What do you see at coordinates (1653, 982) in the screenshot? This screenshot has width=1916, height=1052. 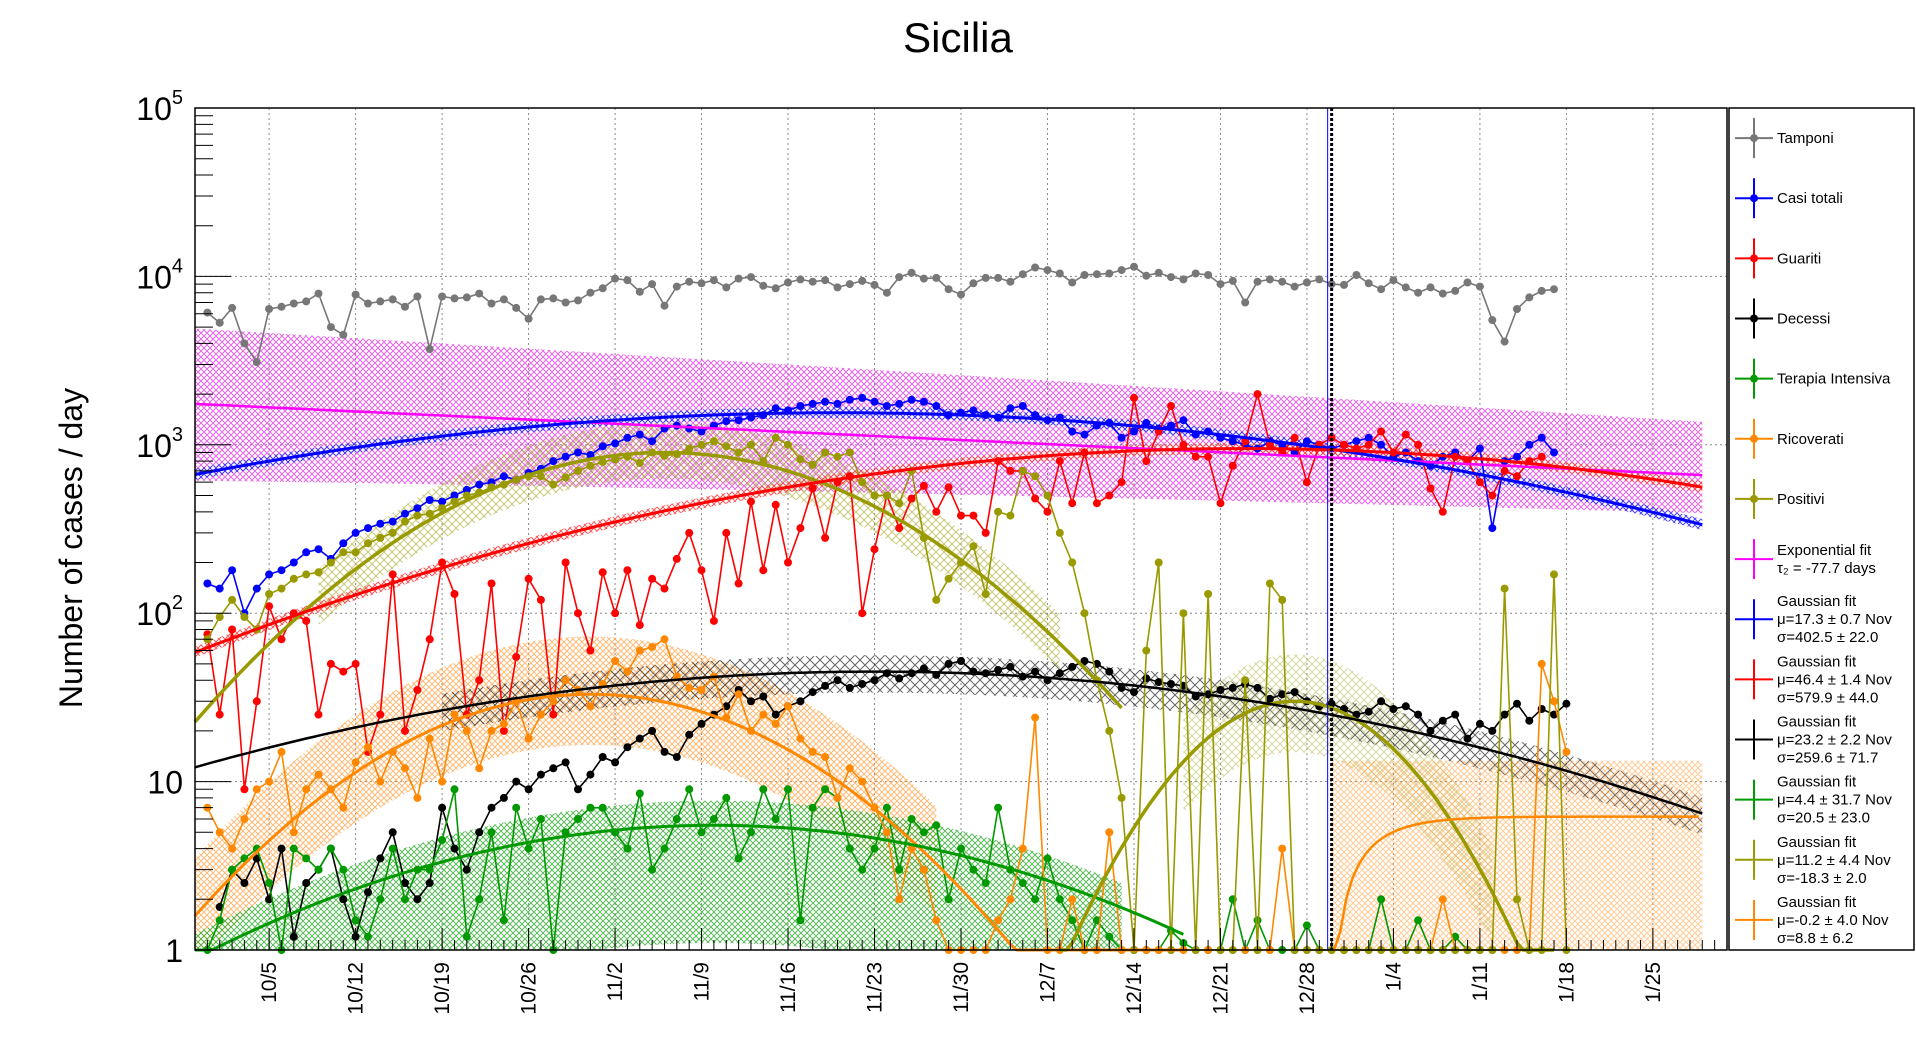 I see `x-tick-label: 1/25` at bounding box center [1653, 982].